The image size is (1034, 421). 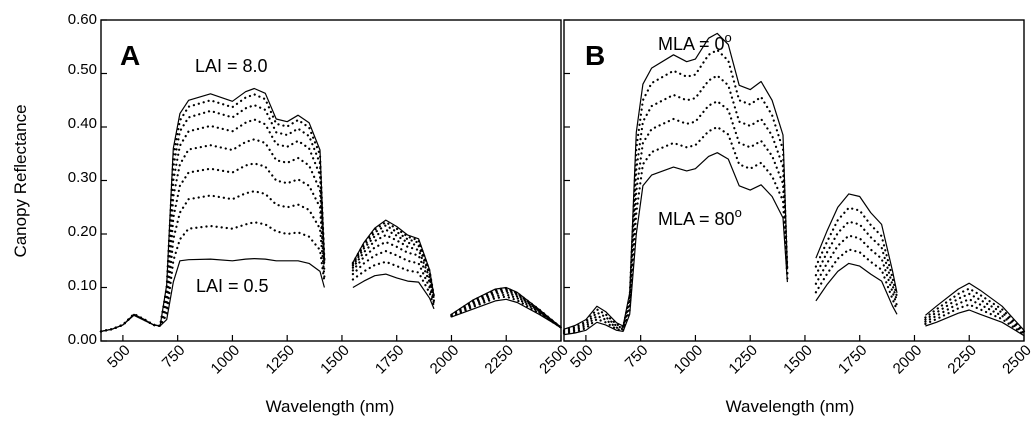 What do you see at coordinates (82, 19) in the screenshot?
I see `y-tick-label: 0.60` at bounding box center [82, 19].